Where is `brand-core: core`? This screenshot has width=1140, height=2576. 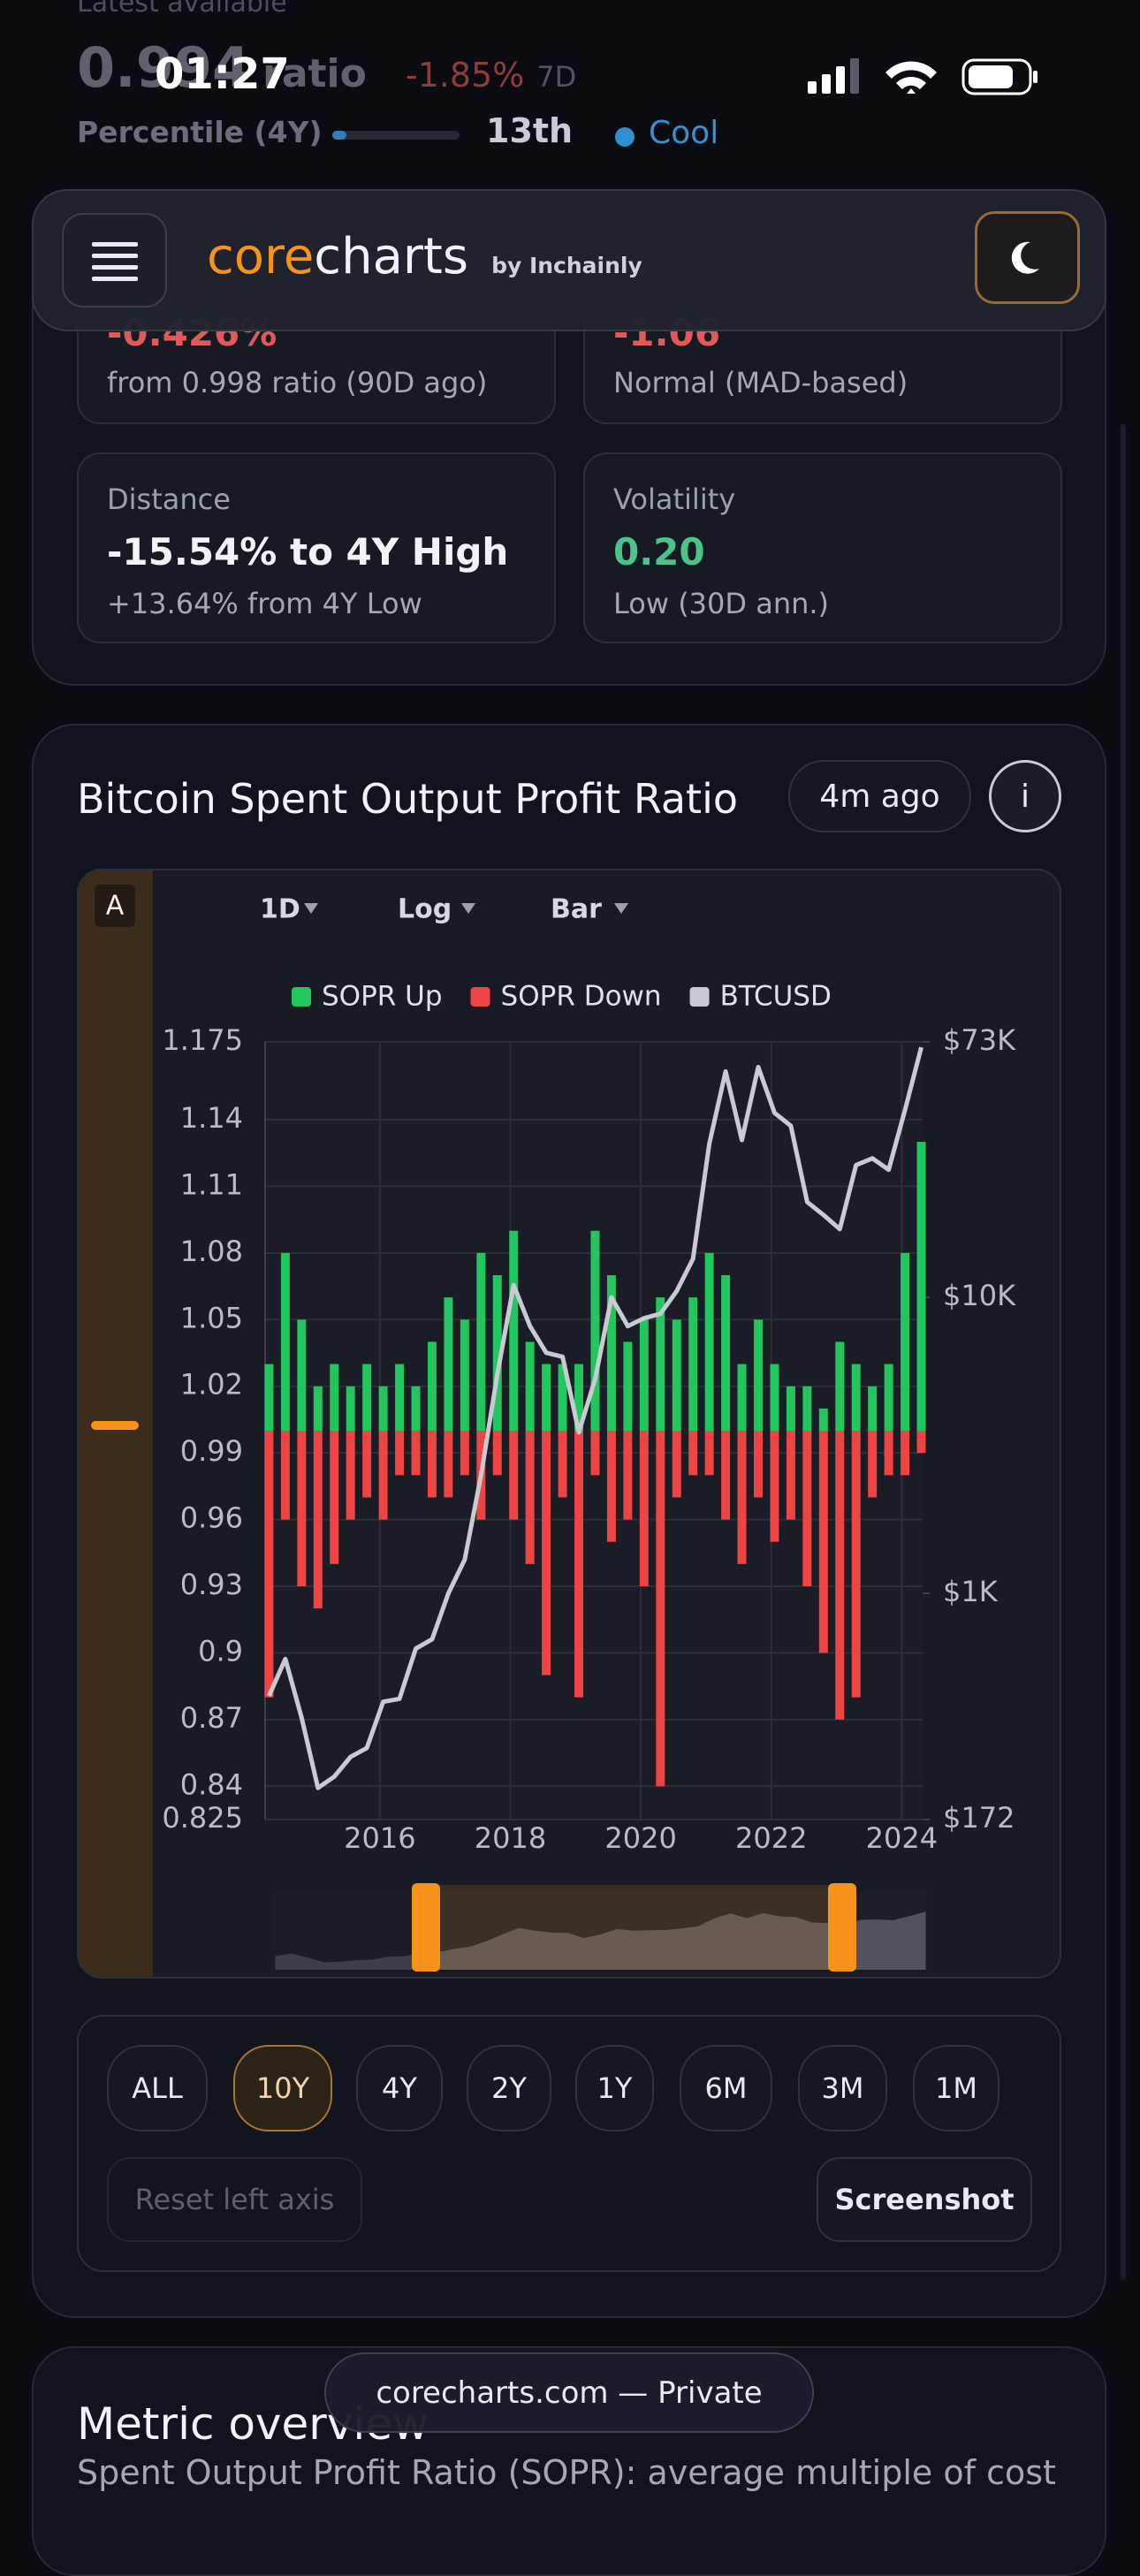
brand-core: core is located at coordinates (261, 256).